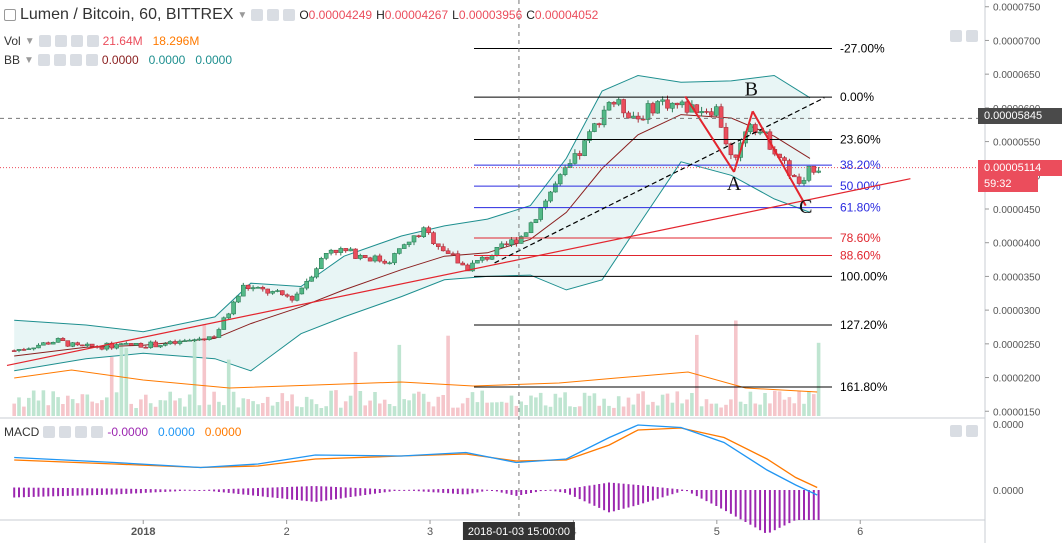 Image resolution: width=1062 pixels, height=543 pixels. Describe the element at coordinates (734, 184) in the screenshot. I see `pattern-label-a: A` at that location.